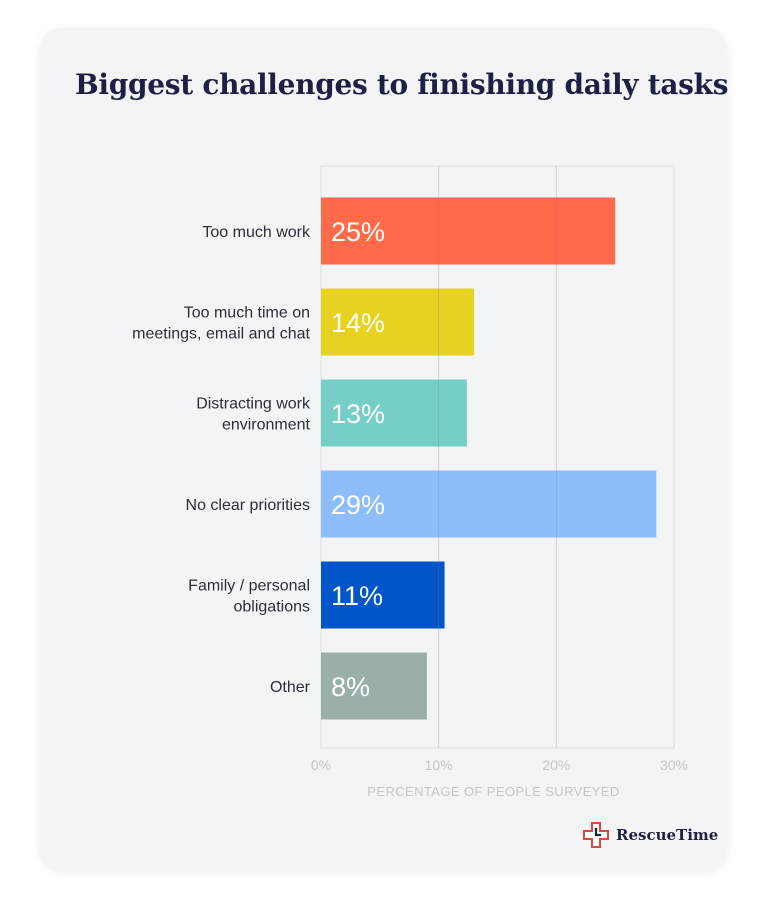 This screenshot has height=905, width=768. Describe the element at coordinates (272, 607) in the screenshot. I see `category-label: obligations` at that location.